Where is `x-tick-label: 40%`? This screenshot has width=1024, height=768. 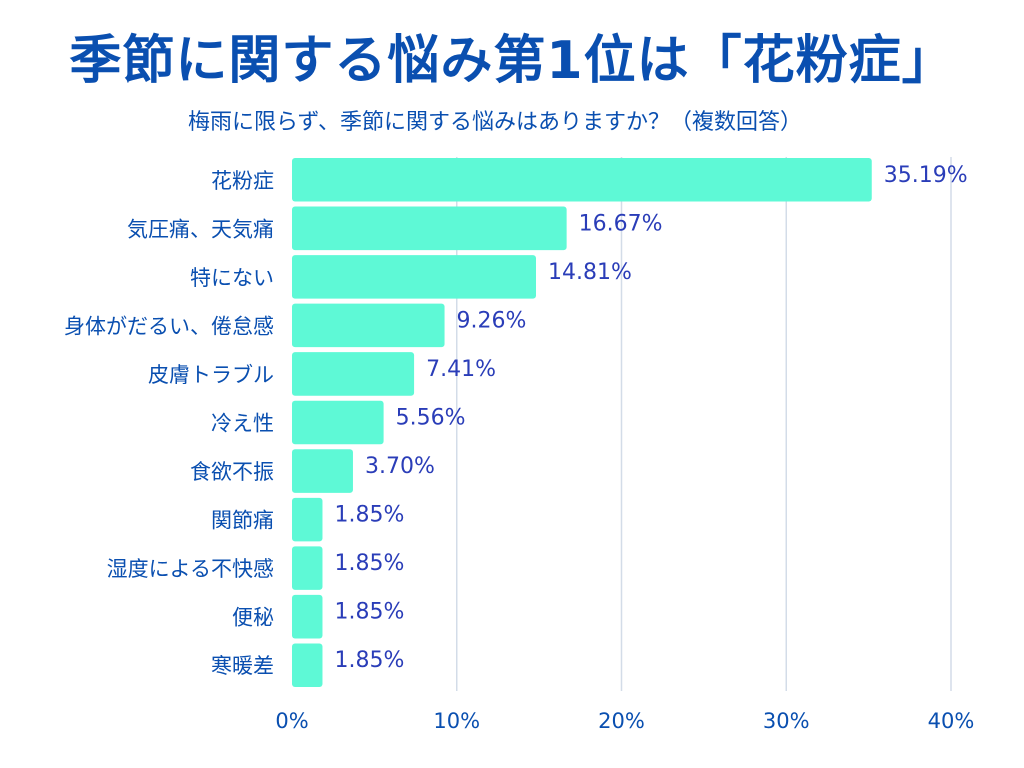
x-tick-label: 40% is located at coordinates (951, 721).